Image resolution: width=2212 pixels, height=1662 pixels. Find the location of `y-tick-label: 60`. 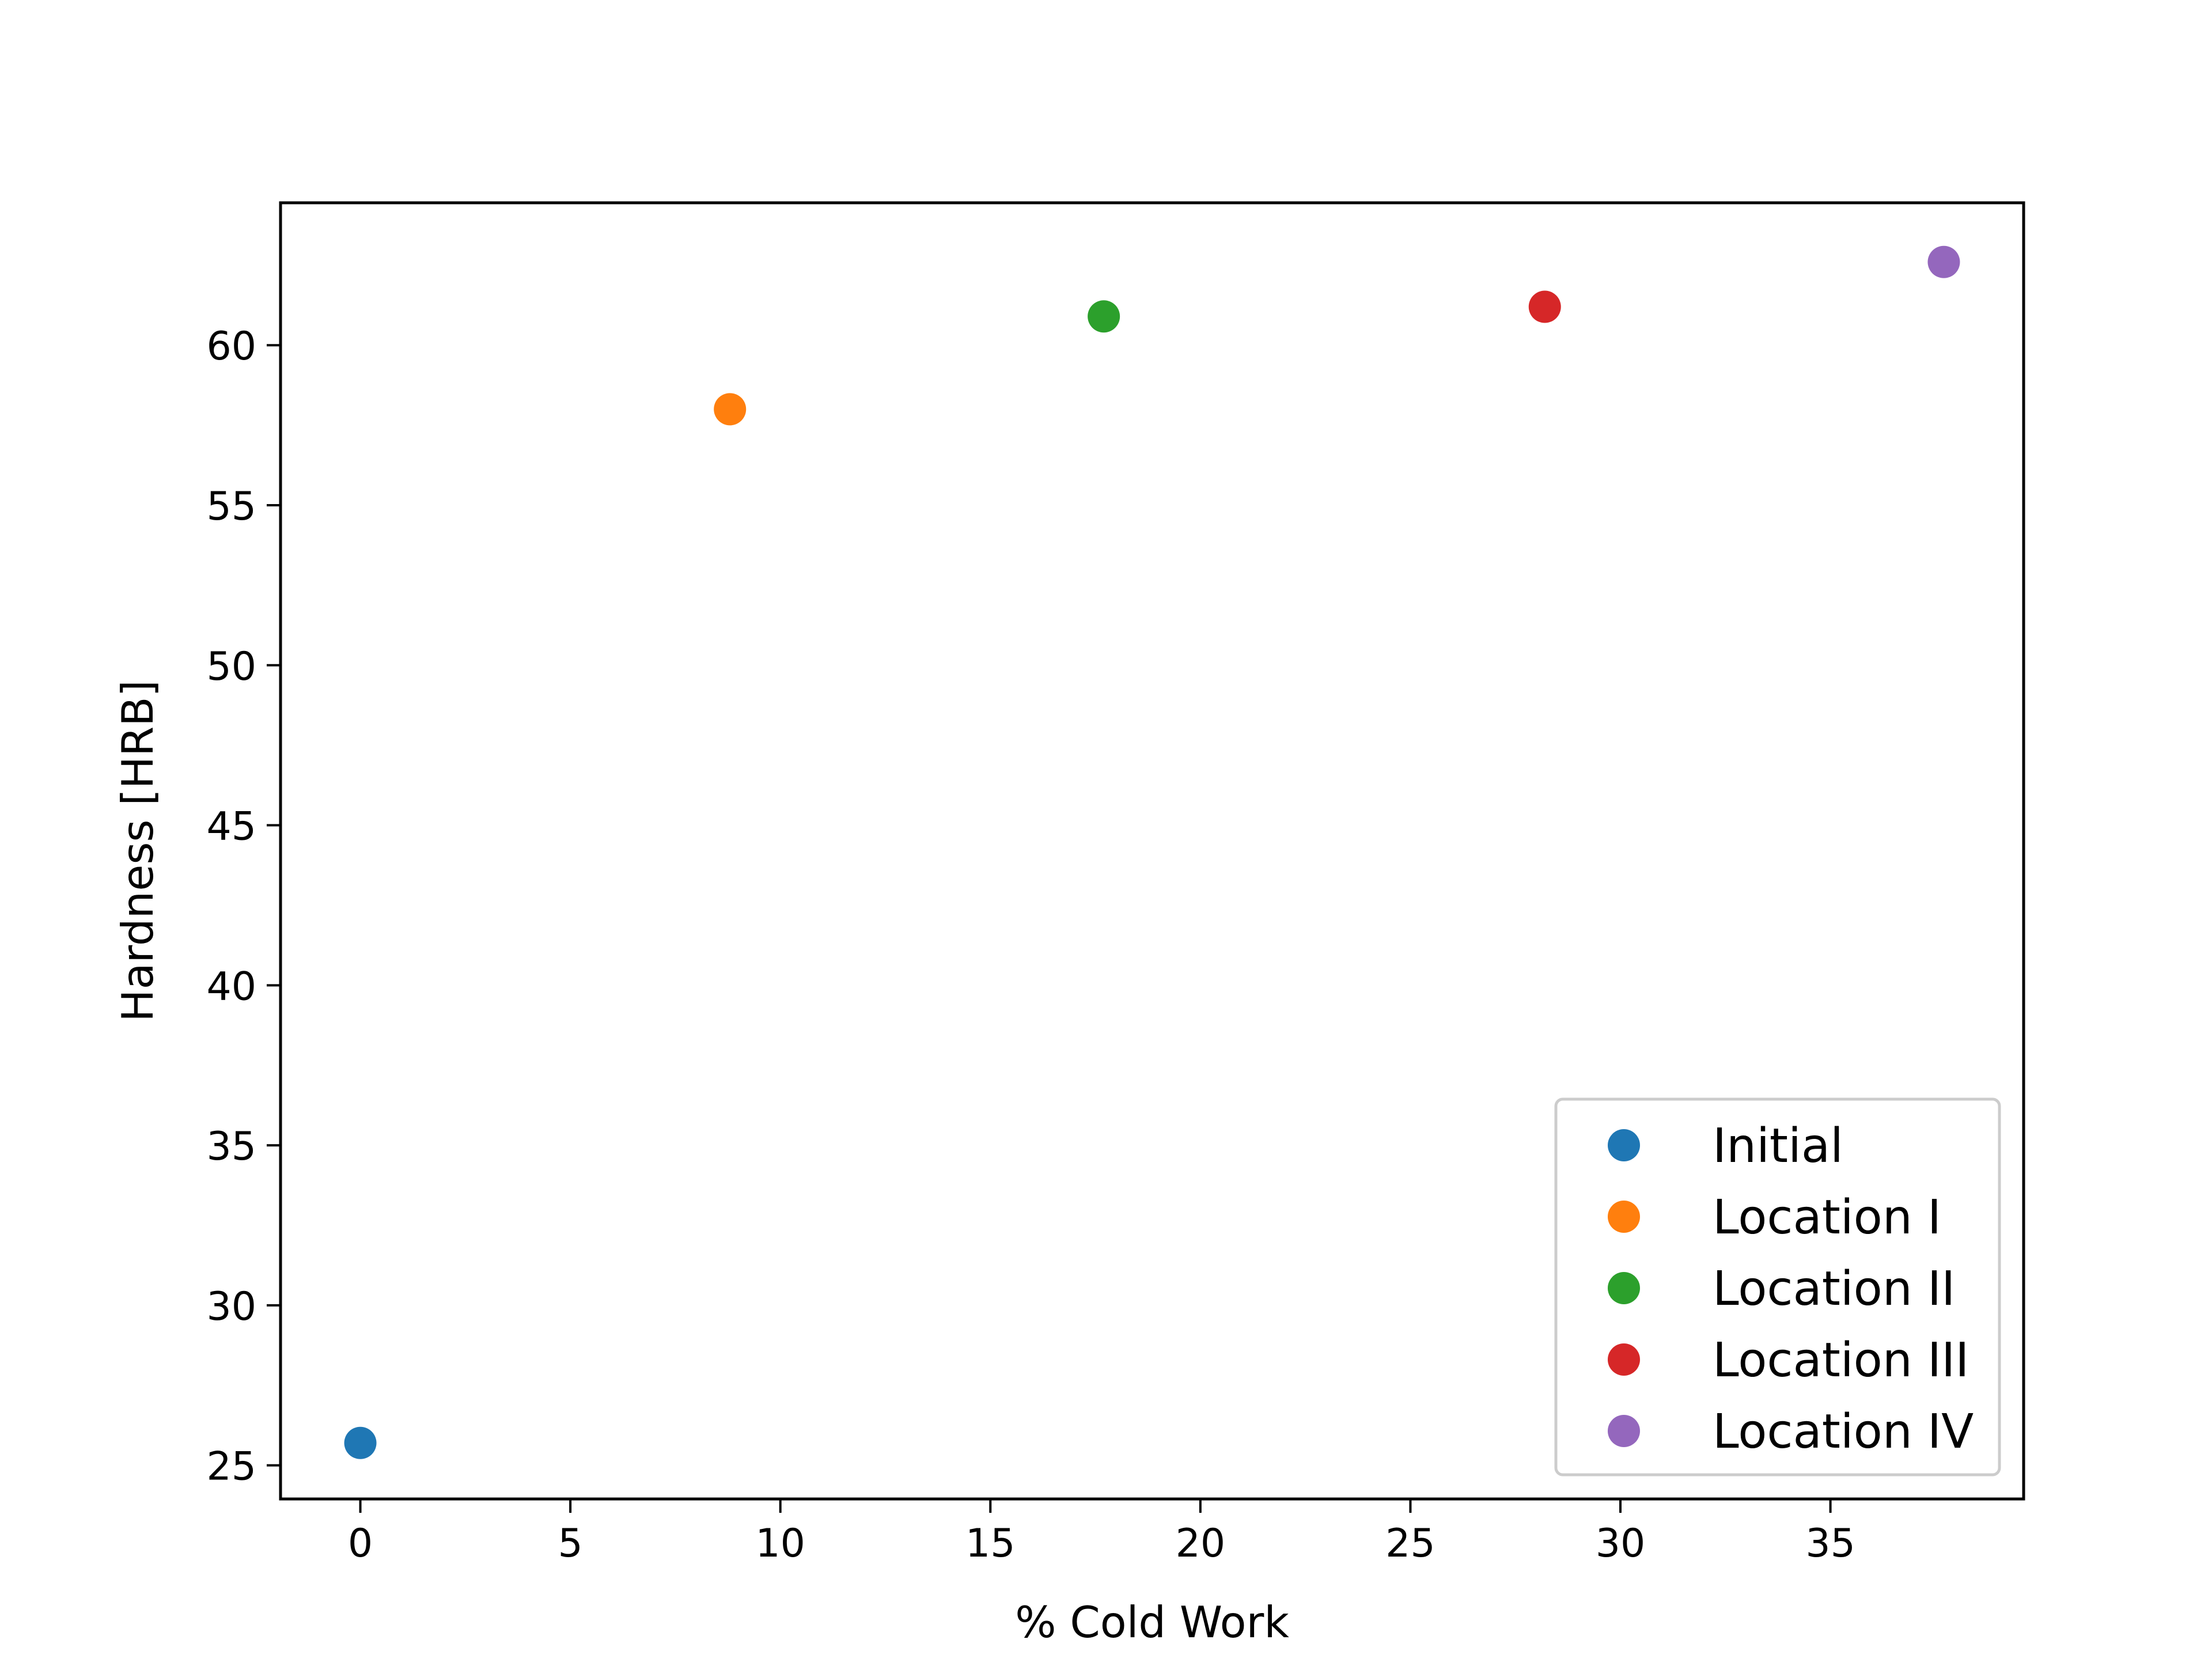

y-tick-label: 60 is located at coordinates (231, 347).